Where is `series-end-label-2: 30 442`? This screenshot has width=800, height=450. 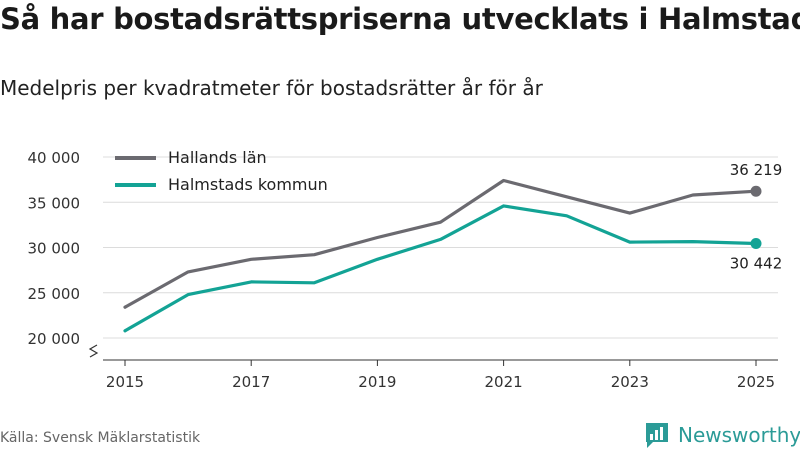
series-end-label-2: 30 442 is located at coordinates (756, 263).